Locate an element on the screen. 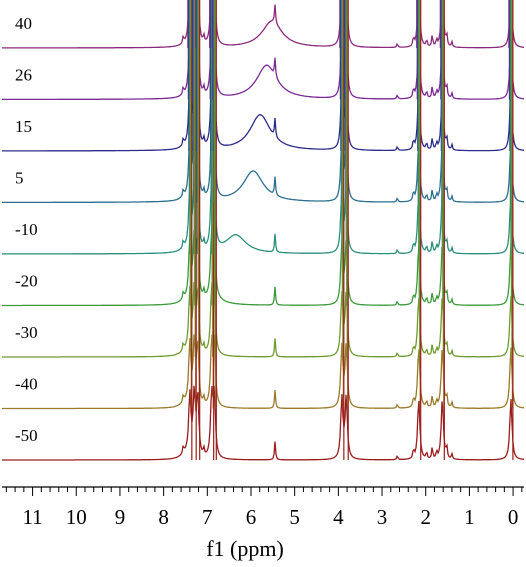  x-axis-title: f1 (ppm) is located at coordinates (245, 548).